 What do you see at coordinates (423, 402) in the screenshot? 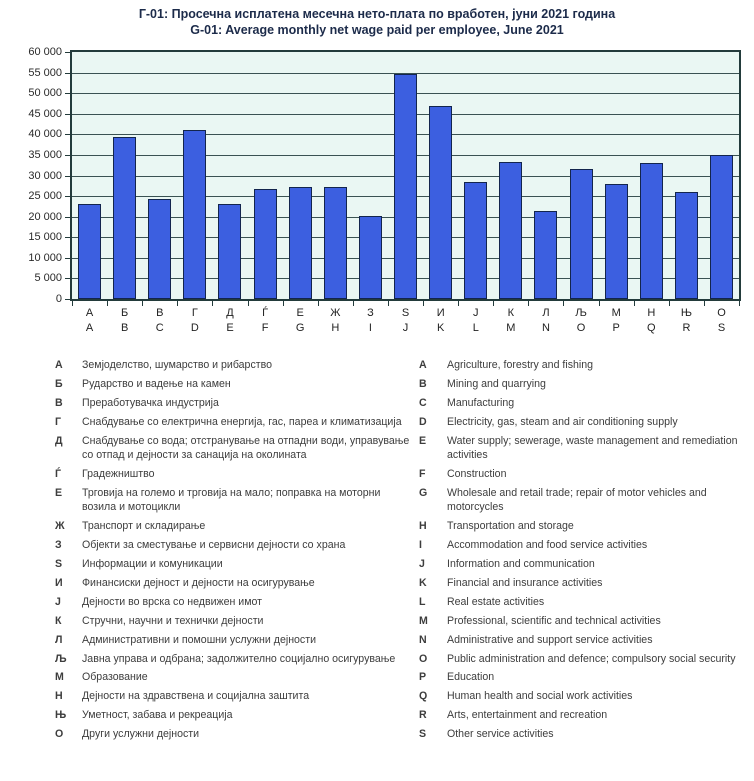
I see `legend-letter-en-C: C` at bounding box center [423, 402].